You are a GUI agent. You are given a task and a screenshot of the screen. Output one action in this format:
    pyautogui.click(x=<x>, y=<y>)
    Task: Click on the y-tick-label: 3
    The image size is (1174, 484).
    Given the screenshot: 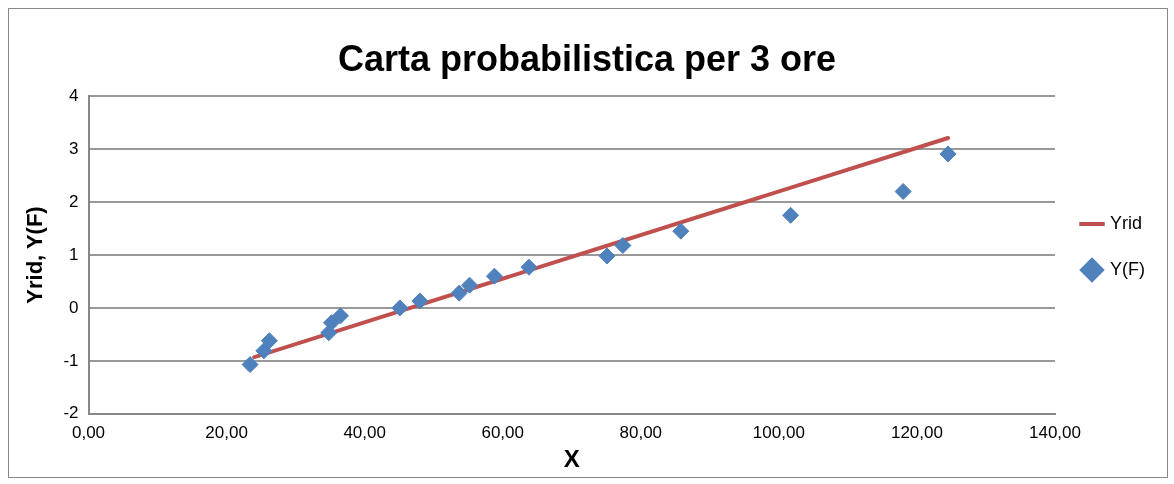 What is the action you would take?
    pyautogui.click(x=74, y=148)
    